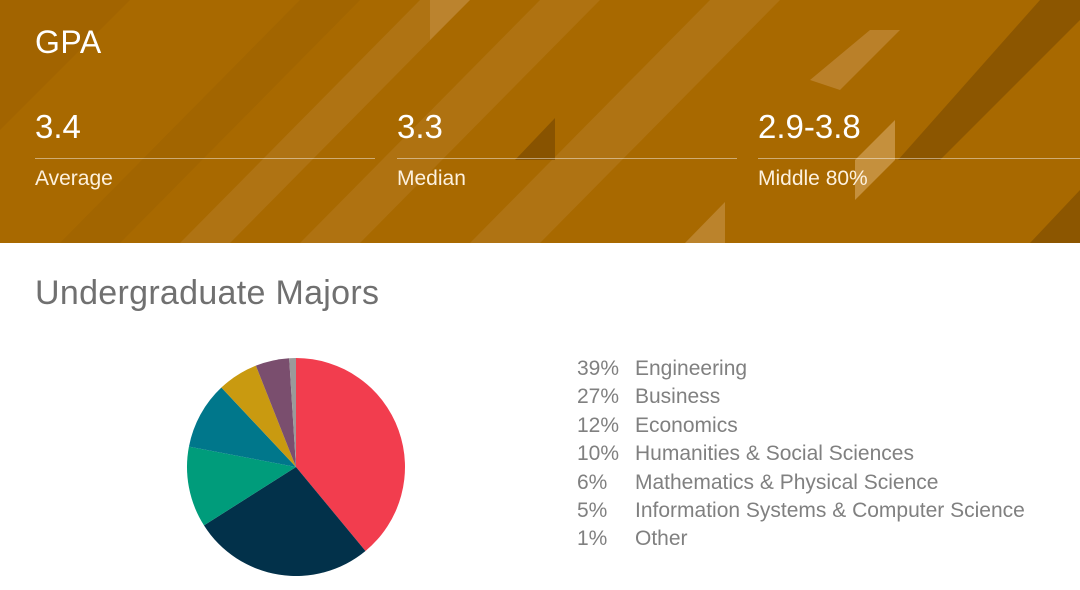 The height and width of the screenshot is (590, 1080). I want to click on legend-item: 5% Information Systems & Computer Science, so click(801, 511).